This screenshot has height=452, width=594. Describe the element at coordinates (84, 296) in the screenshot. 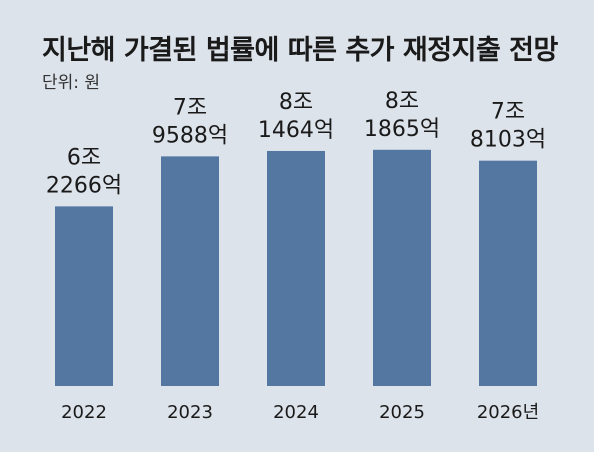

I see `bar-2022` at that location.